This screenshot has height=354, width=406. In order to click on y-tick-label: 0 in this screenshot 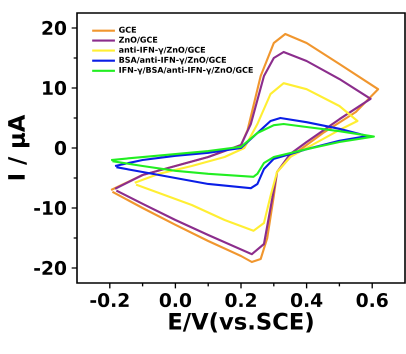, I will do `click(60, 148)`.